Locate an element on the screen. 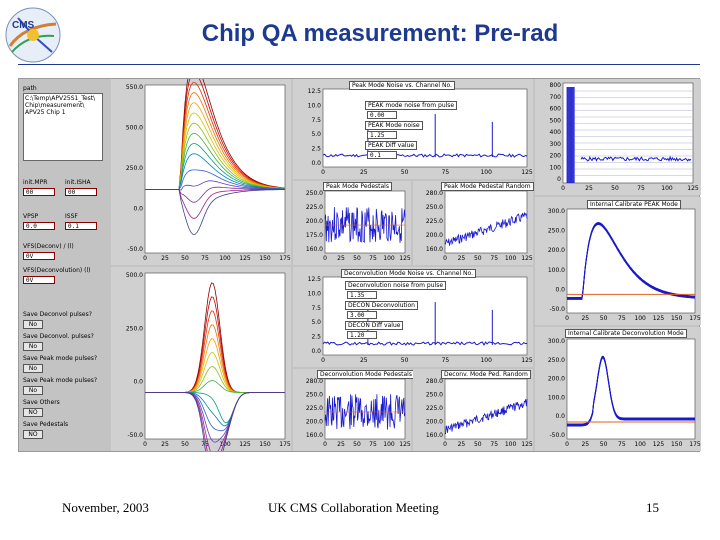  peak-noise-box-label: PEAK Diff value is located at coordinates (391, 145).